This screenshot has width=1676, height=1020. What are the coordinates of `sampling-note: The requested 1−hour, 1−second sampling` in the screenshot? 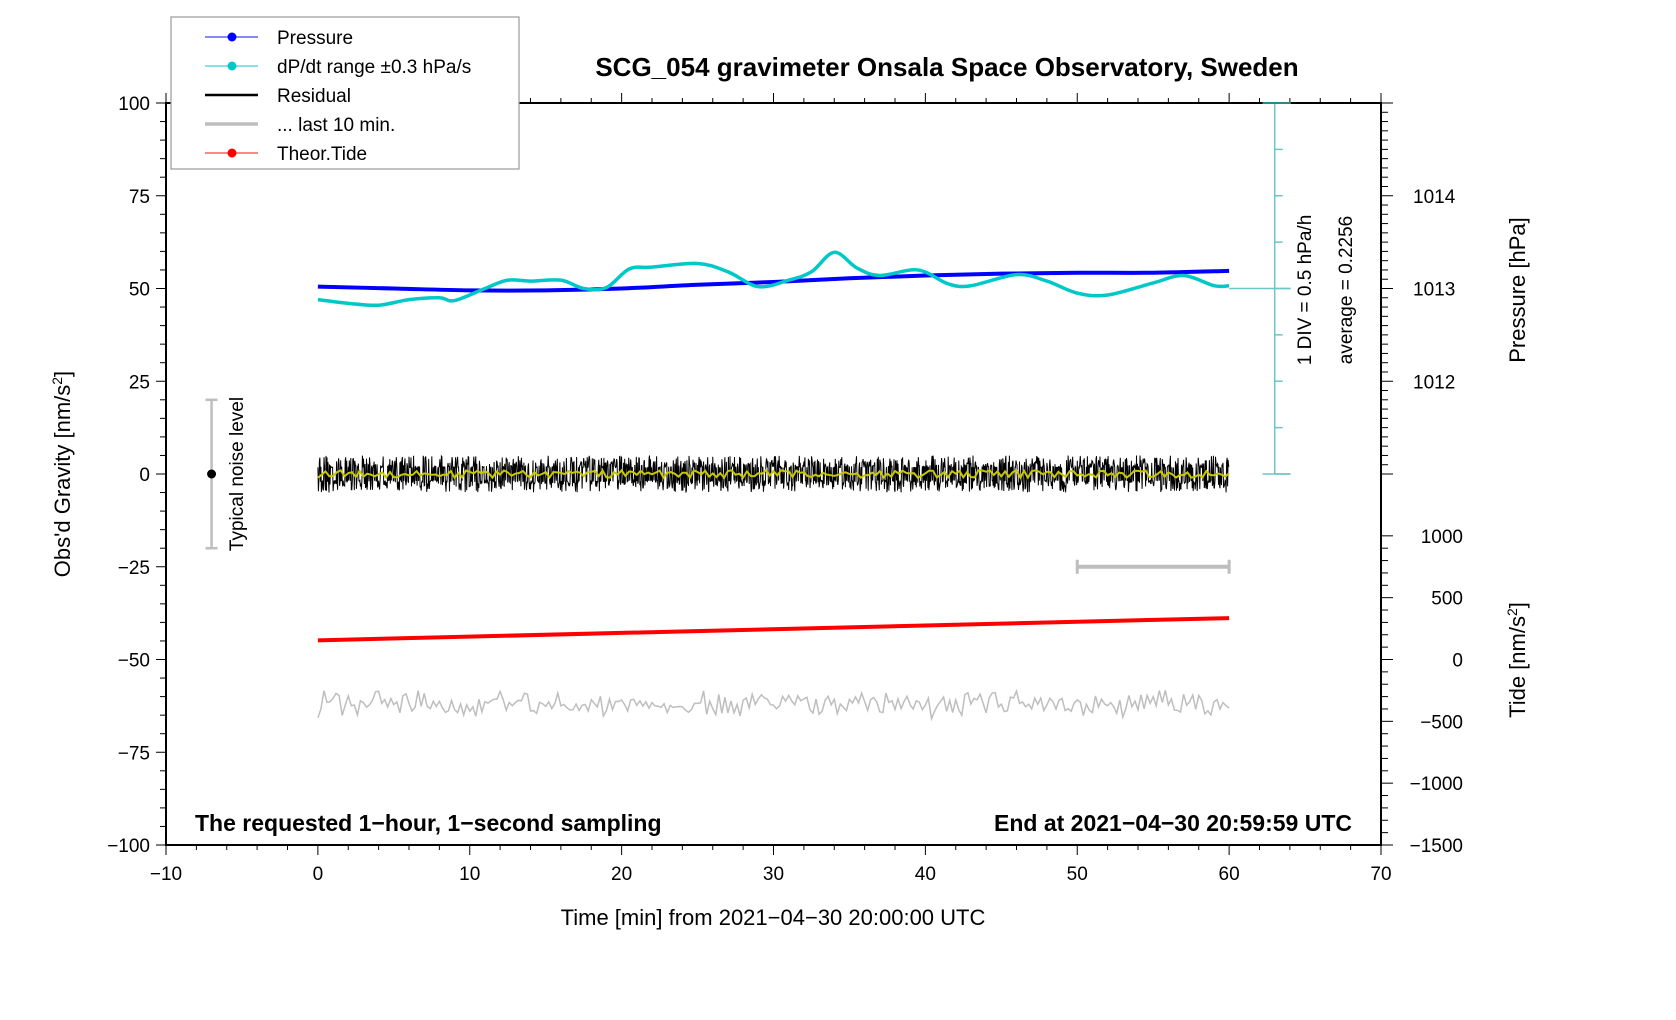 It's located at (428, 823).